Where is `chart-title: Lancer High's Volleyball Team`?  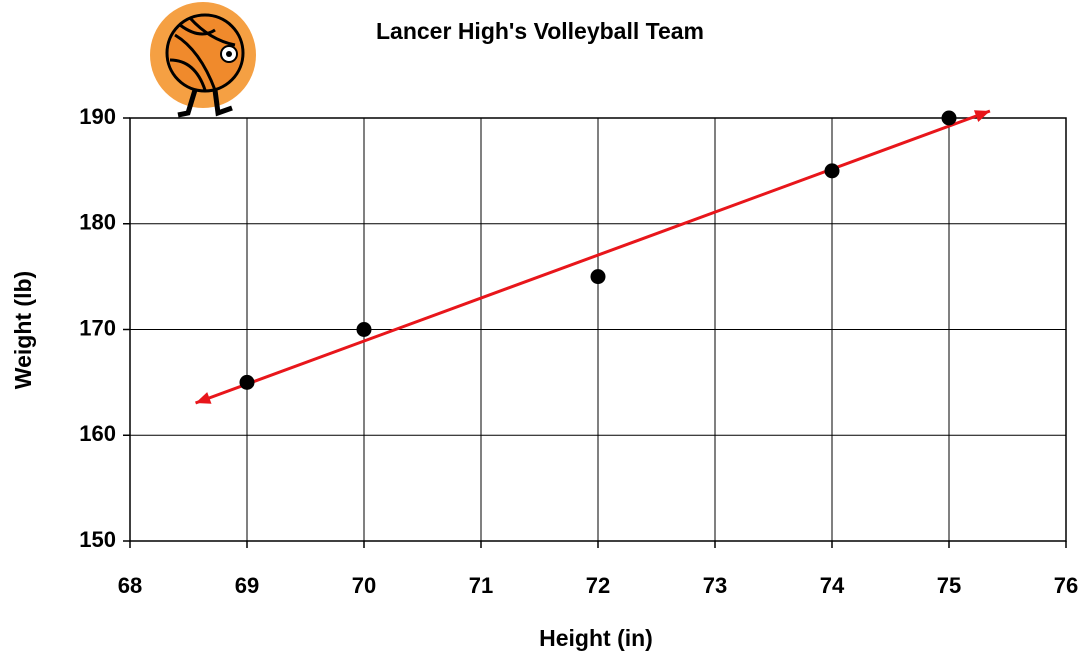 chart-title: Lancer High's Volleyball Team is located at coordinates (540, 31).